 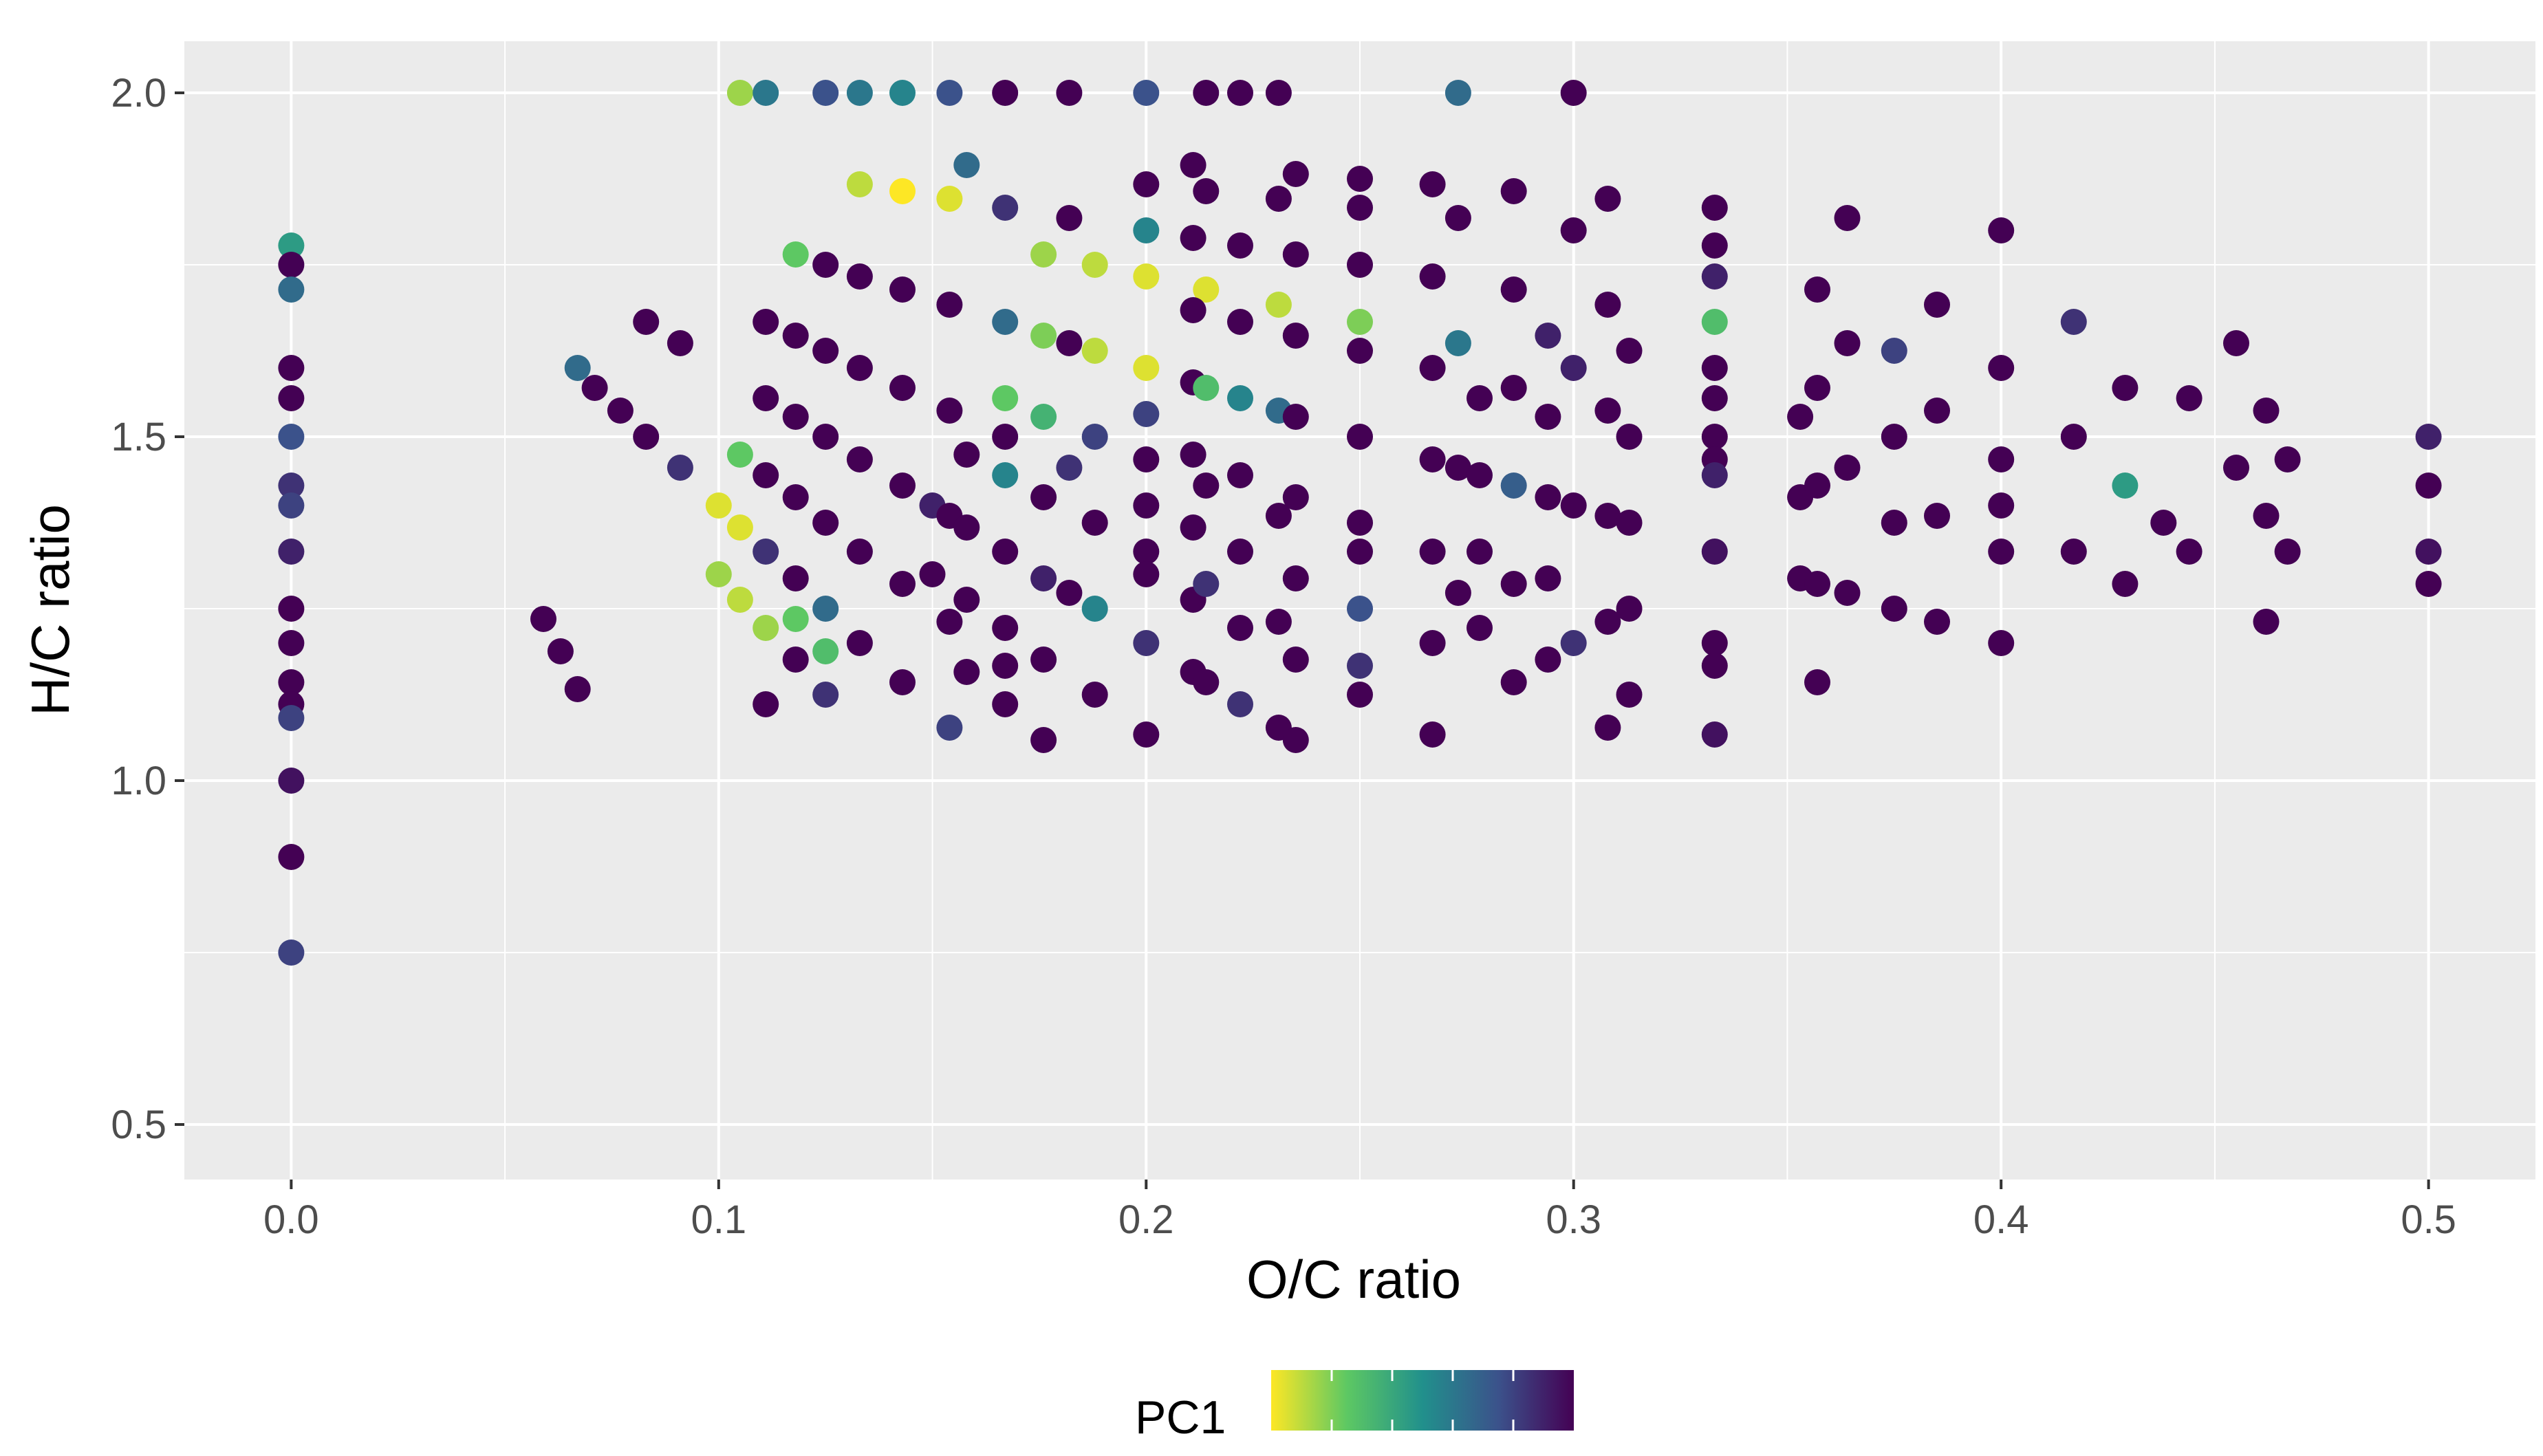 What do you see at coordinates (147, 609) in the screenshot?
I see `y-axis: 0.5 1.0 1.5 2.0` at bounding box center [147, 609].